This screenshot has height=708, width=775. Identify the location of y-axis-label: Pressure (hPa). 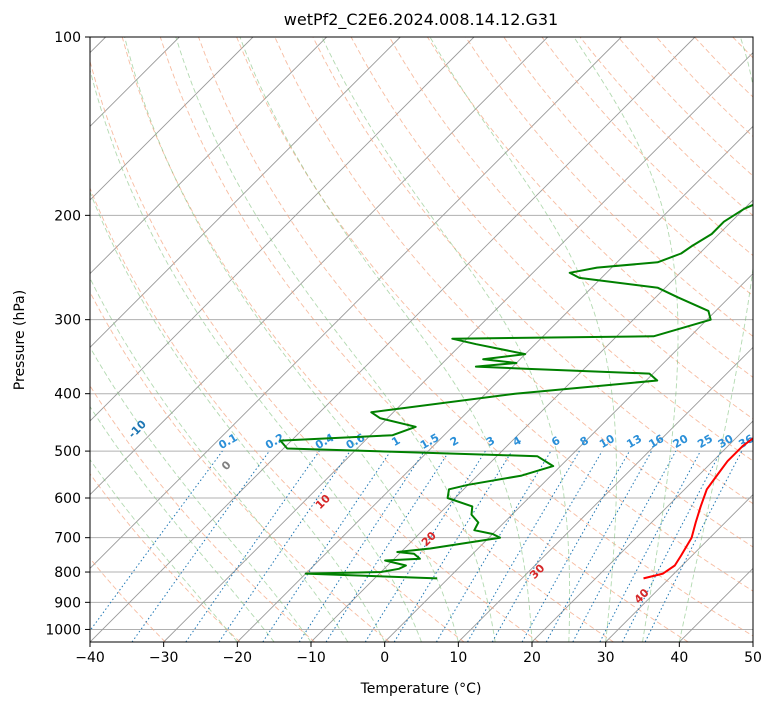
(20, 340).